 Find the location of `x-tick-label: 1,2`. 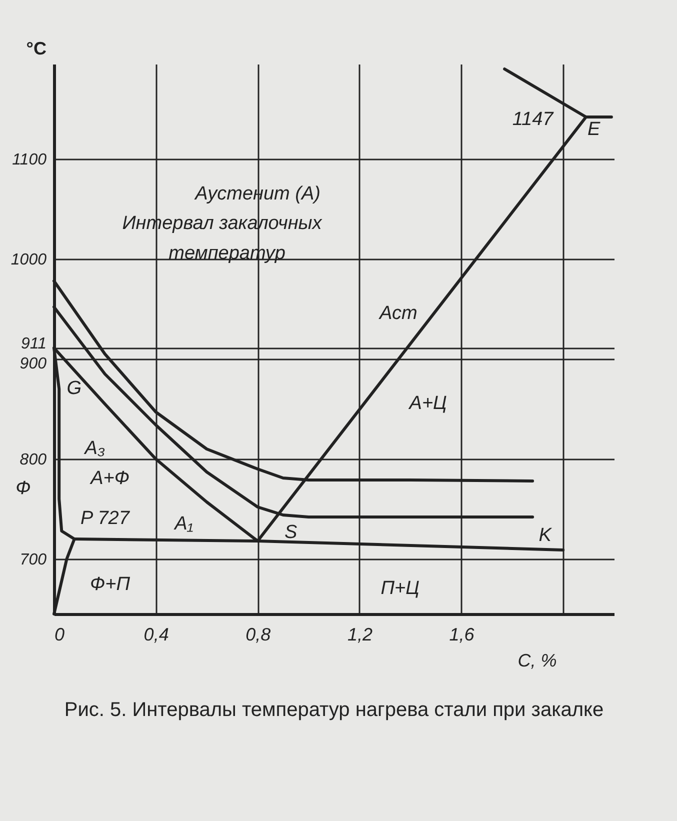

x-tick-label: 1,2 is located at coordinates (359, 634).